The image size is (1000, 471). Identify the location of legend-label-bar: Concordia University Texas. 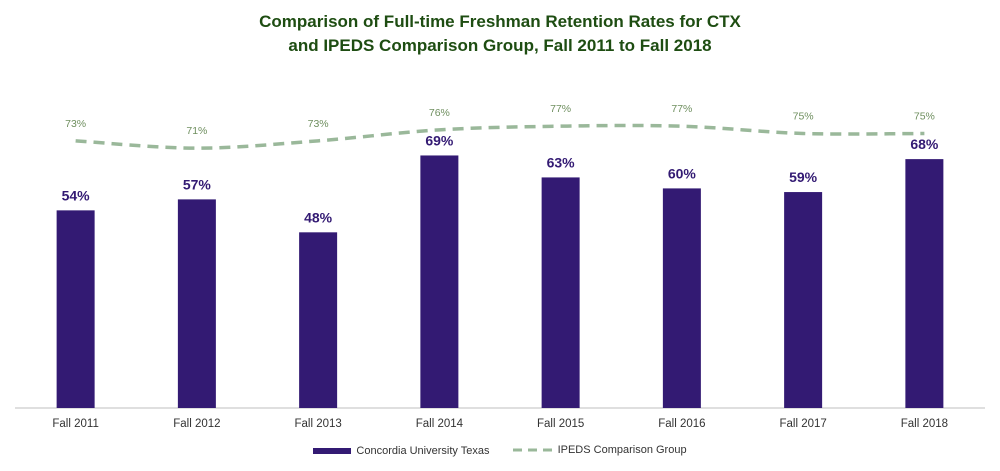
(423, 451).